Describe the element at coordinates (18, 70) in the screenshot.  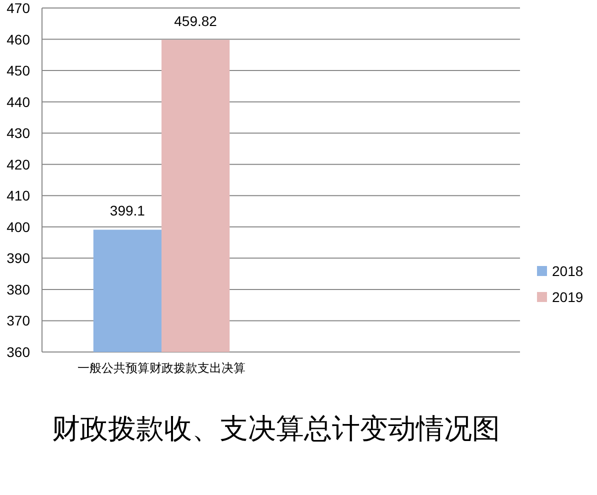
I see `y-tick-label: 450` at that location.